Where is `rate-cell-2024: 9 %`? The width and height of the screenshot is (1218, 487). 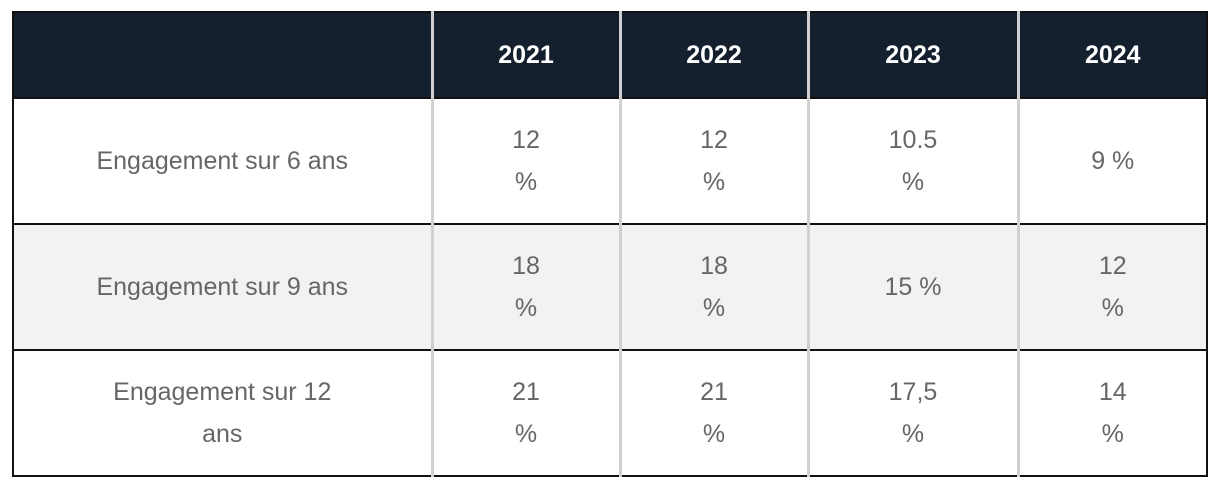
rate-cell-2024: 9 % is located at coordinates (1111, 160).